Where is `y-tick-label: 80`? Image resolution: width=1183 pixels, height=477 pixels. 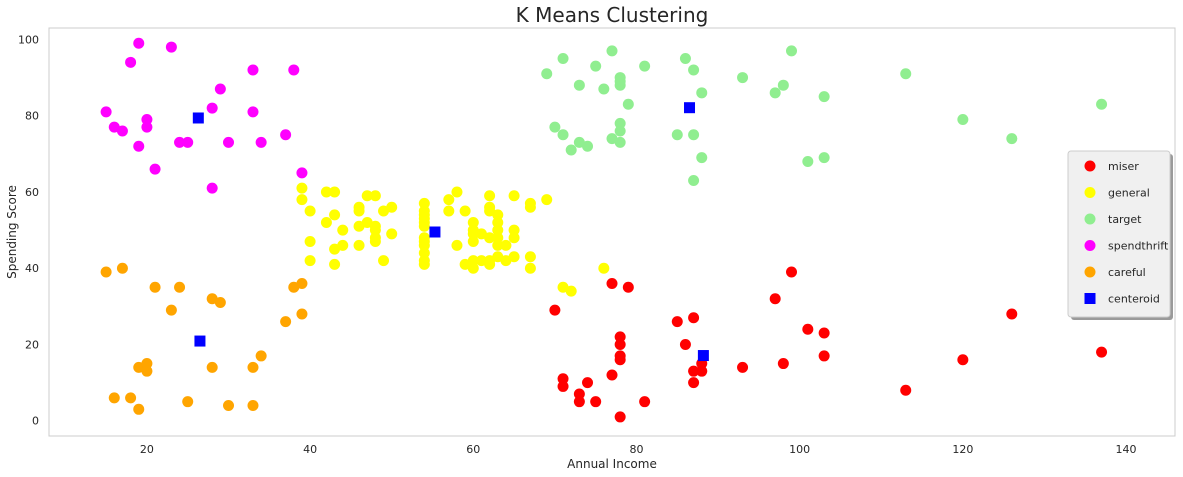 y-tick-label: 80 is located at coordinates (32, 116).